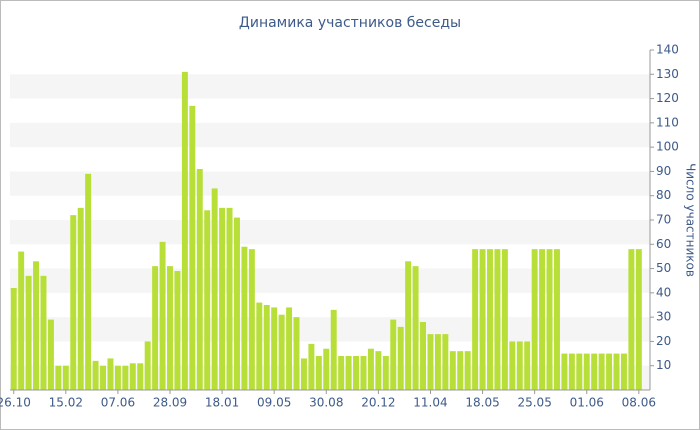 The height and width of the screenshot is (430, 700). Describe the element at coordinates (663, 317) in the screenshot. I see `y-tick-label: 30` at that location.